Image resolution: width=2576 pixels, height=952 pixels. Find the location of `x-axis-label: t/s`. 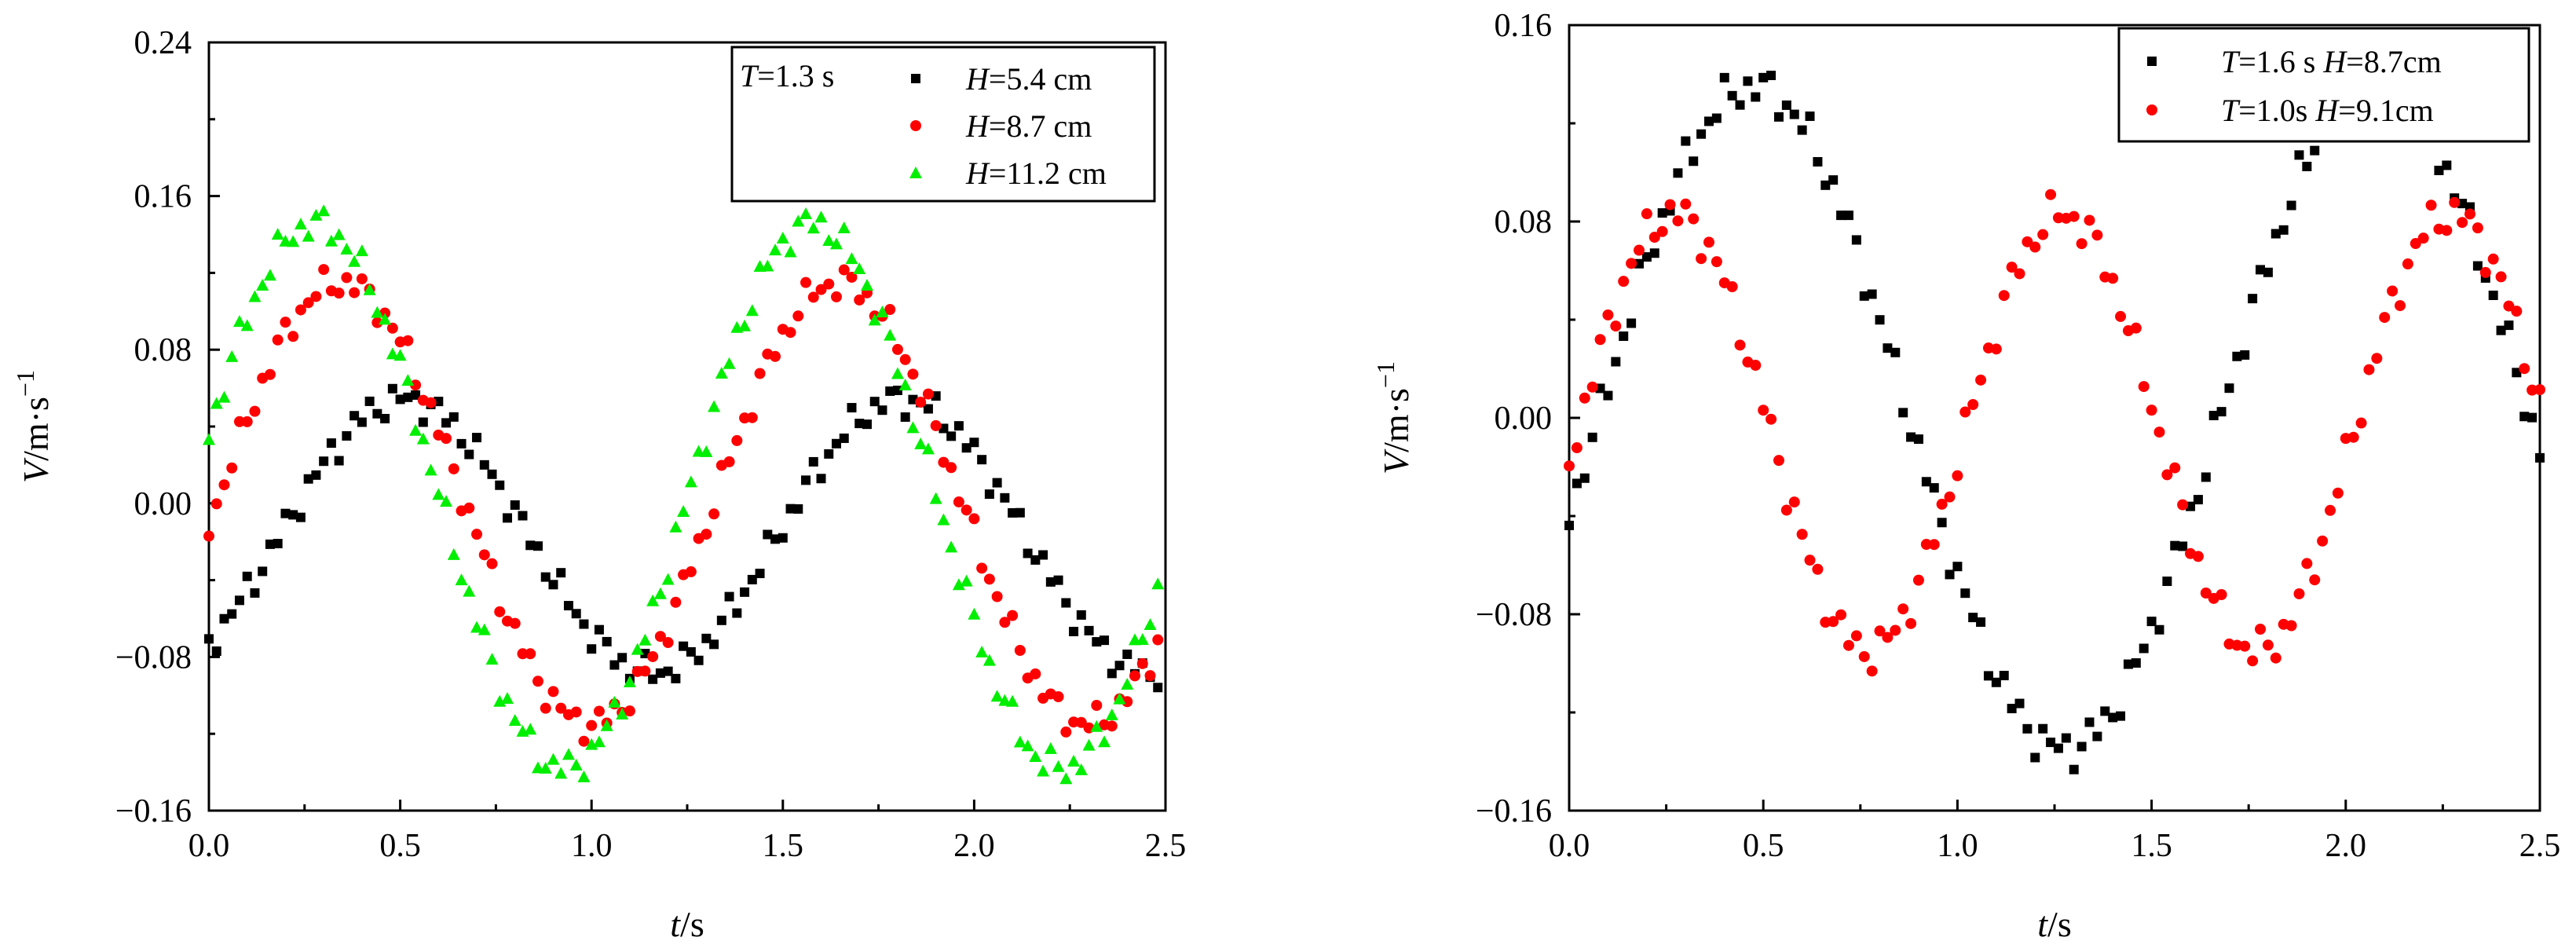

x-axis-label: t/s is located at coordinates (687, 924).